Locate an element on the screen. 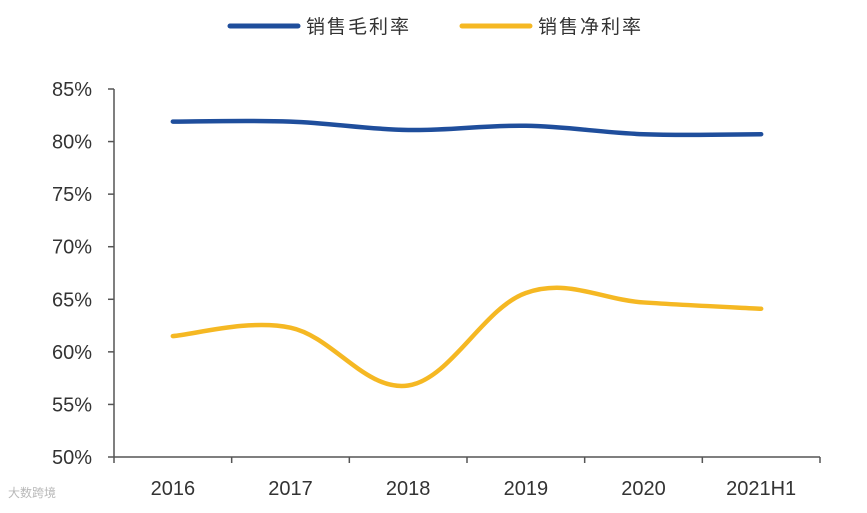  y-tick-label: 80% is located at coordinates (72, 143).